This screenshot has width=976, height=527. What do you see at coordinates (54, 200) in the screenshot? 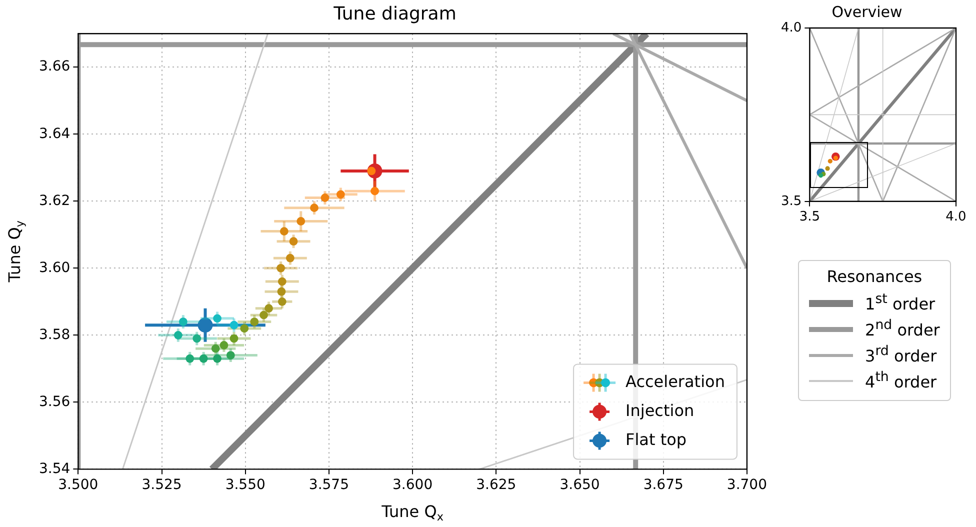
I see `y-tick-label: 3.62` at bounding box center [54, 200].